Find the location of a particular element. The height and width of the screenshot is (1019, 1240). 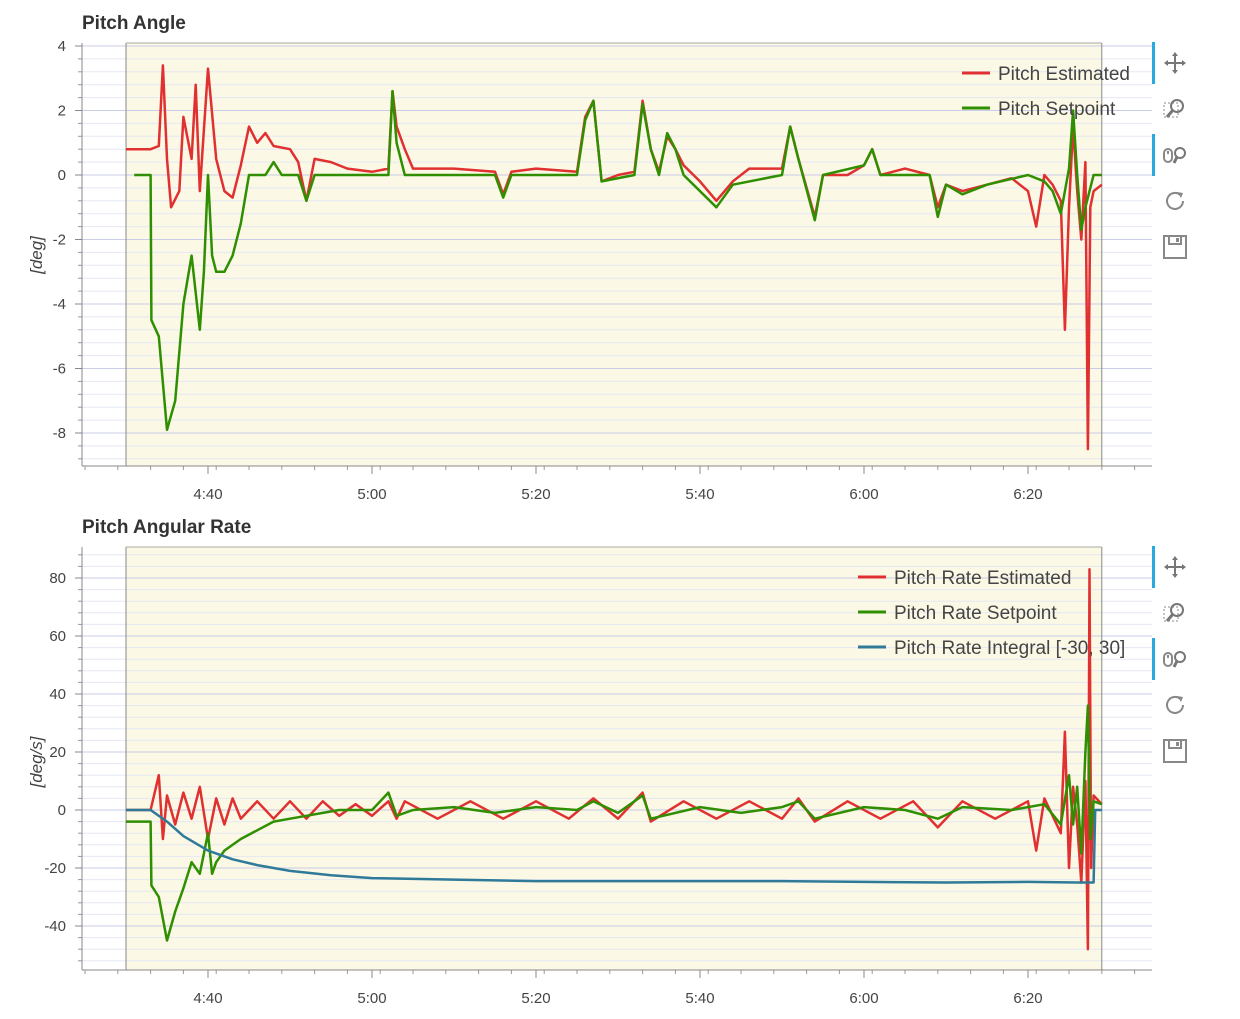

y-tick-label: 20 is located at coordinates (57, 752).